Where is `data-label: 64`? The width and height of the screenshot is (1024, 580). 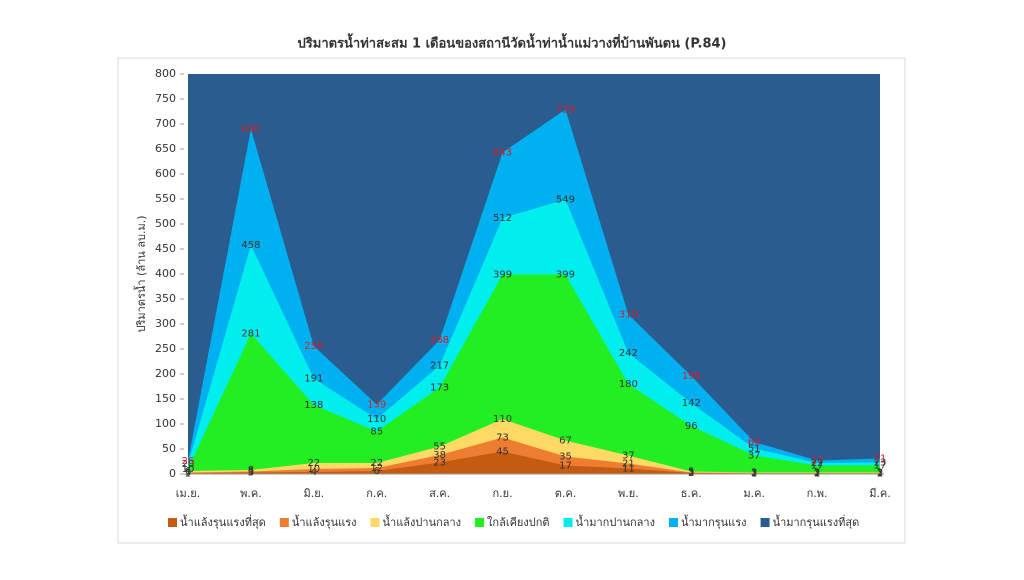 data-label: 64 is located at coordinates (754, 442).